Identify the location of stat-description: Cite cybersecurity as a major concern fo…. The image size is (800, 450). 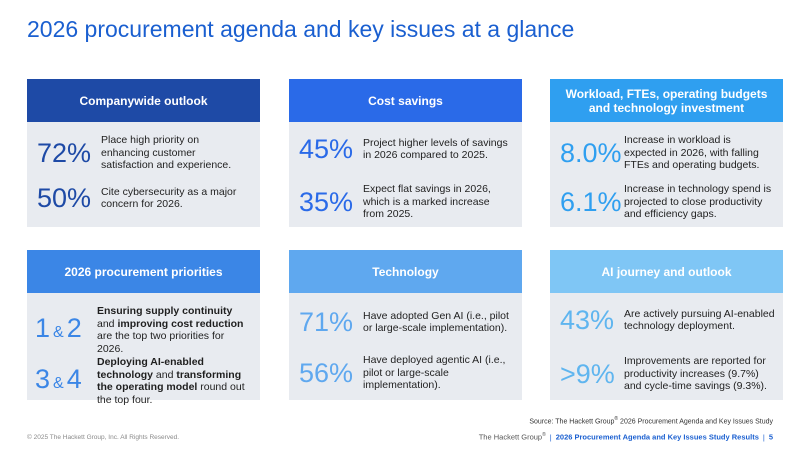
(169, 198).